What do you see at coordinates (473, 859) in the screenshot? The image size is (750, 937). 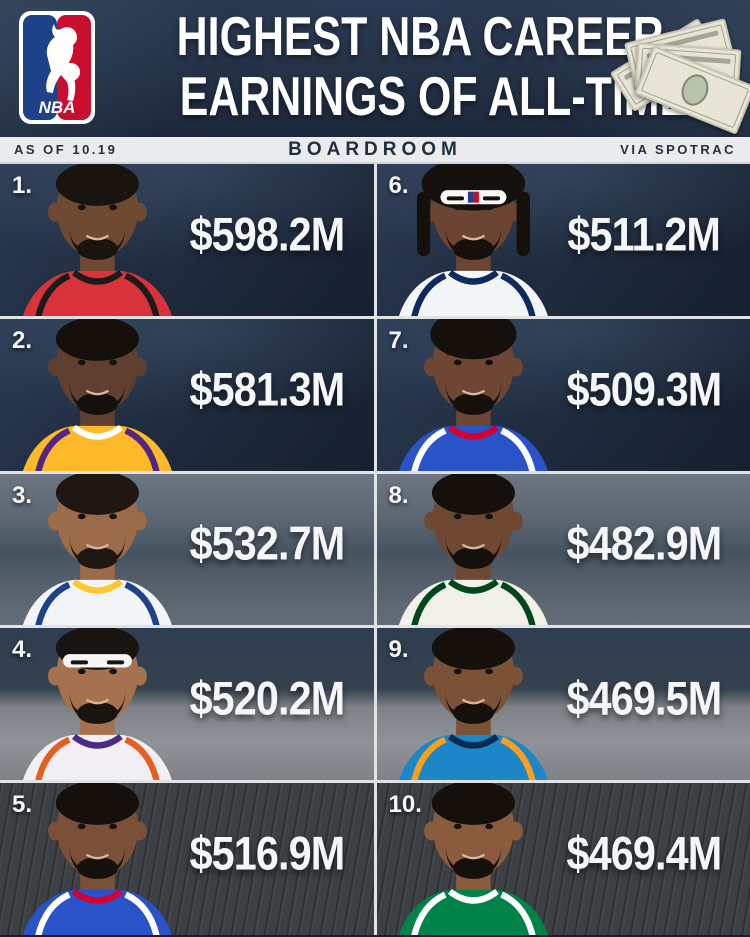 I see `jayson-tatum-avatar` at bounding box center [473, 859].